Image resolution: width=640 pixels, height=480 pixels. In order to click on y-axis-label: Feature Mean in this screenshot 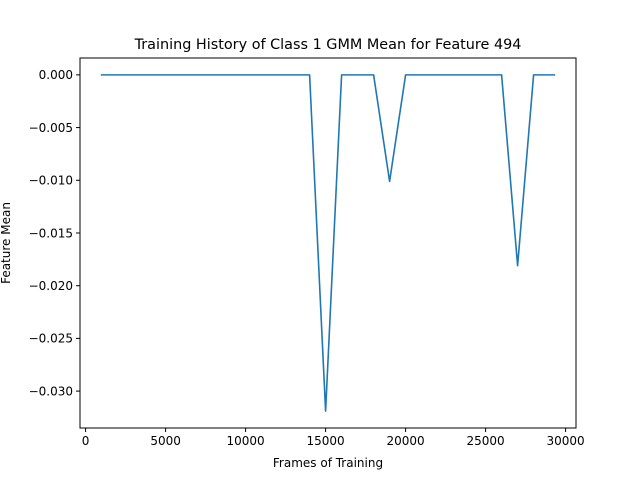, I will do `click(6, 243)`.